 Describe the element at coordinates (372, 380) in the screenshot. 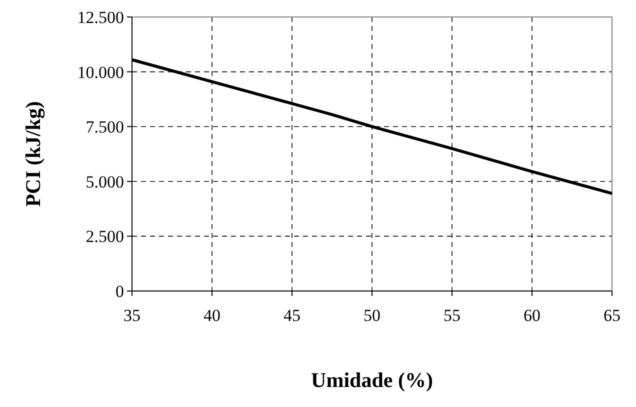

I see `x-axis-title: Umidade (%)` at that location.